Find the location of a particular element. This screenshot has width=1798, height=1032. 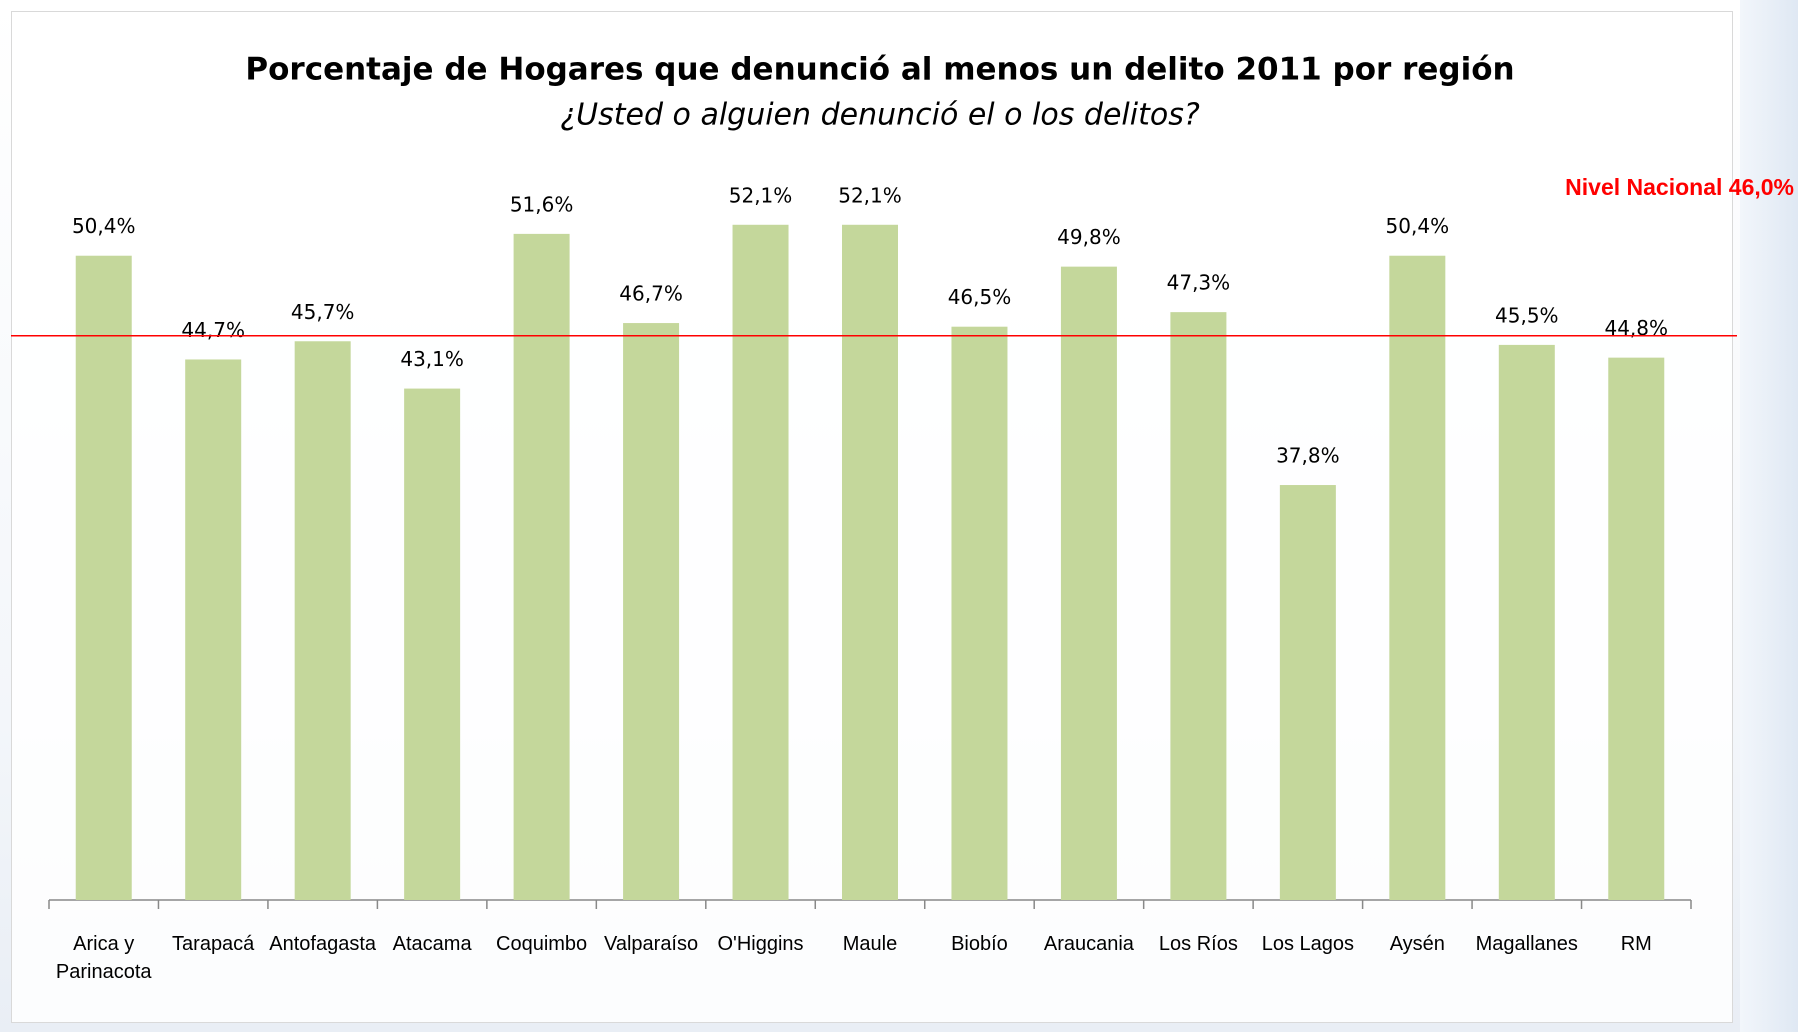

x-tick-label: Biobío is located at coordinates (979, 944).